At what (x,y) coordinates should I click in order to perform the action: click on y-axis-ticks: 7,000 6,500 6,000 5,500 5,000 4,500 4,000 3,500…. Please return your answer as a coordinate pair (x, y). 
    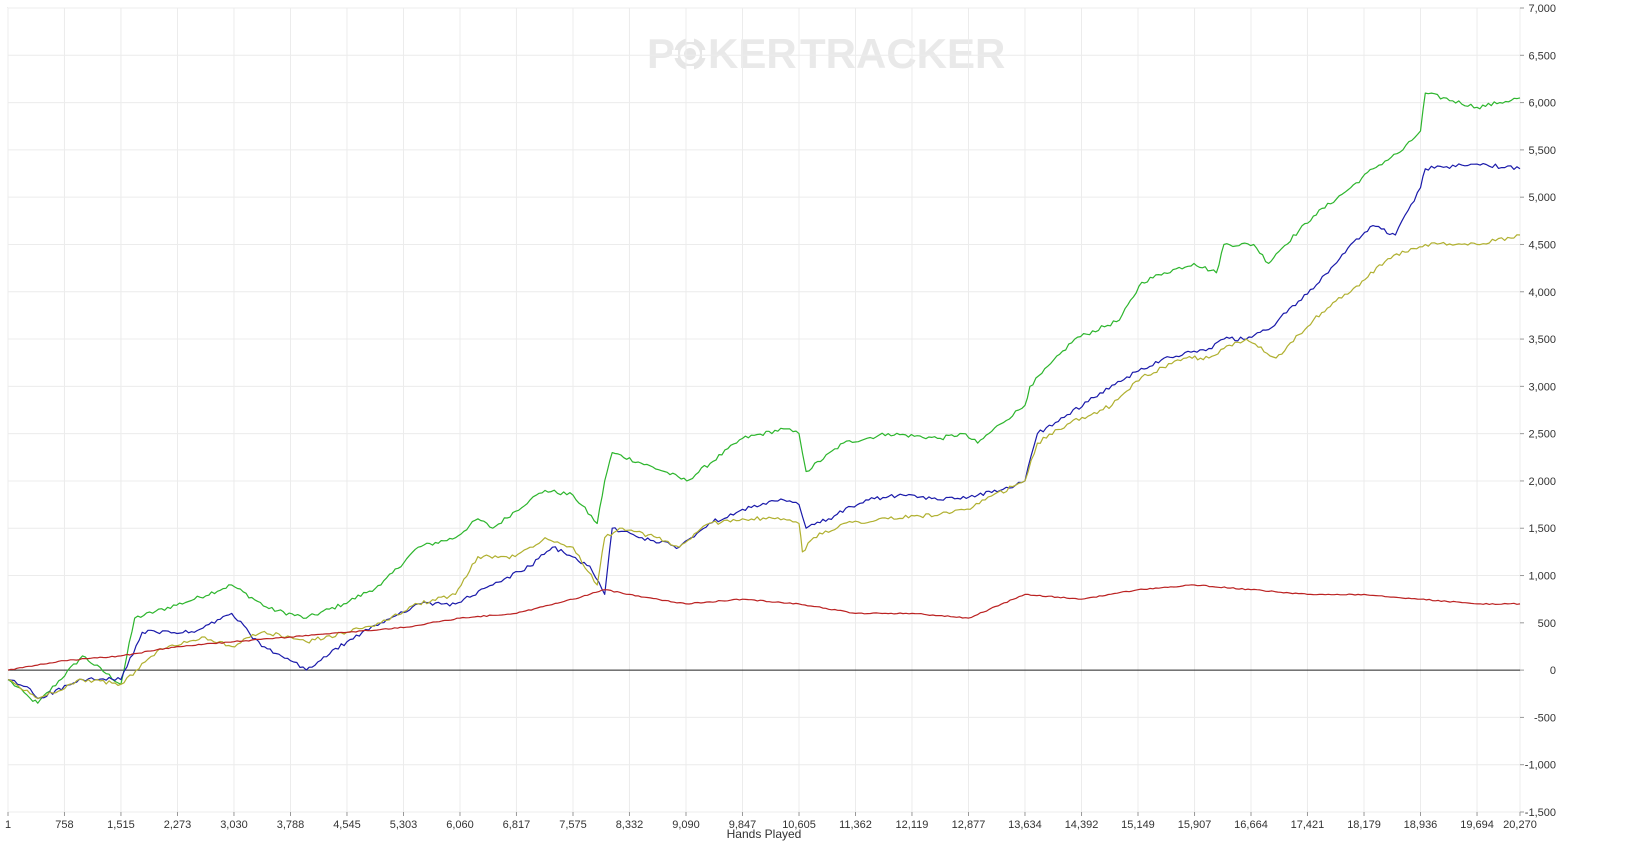
    Looking at the image, I should click on (1538, 411).